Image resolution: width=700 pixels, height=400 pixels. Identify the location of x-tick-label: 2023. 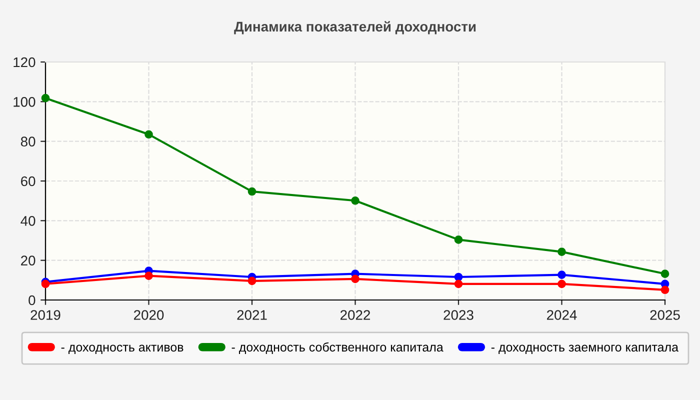
(459, 315).